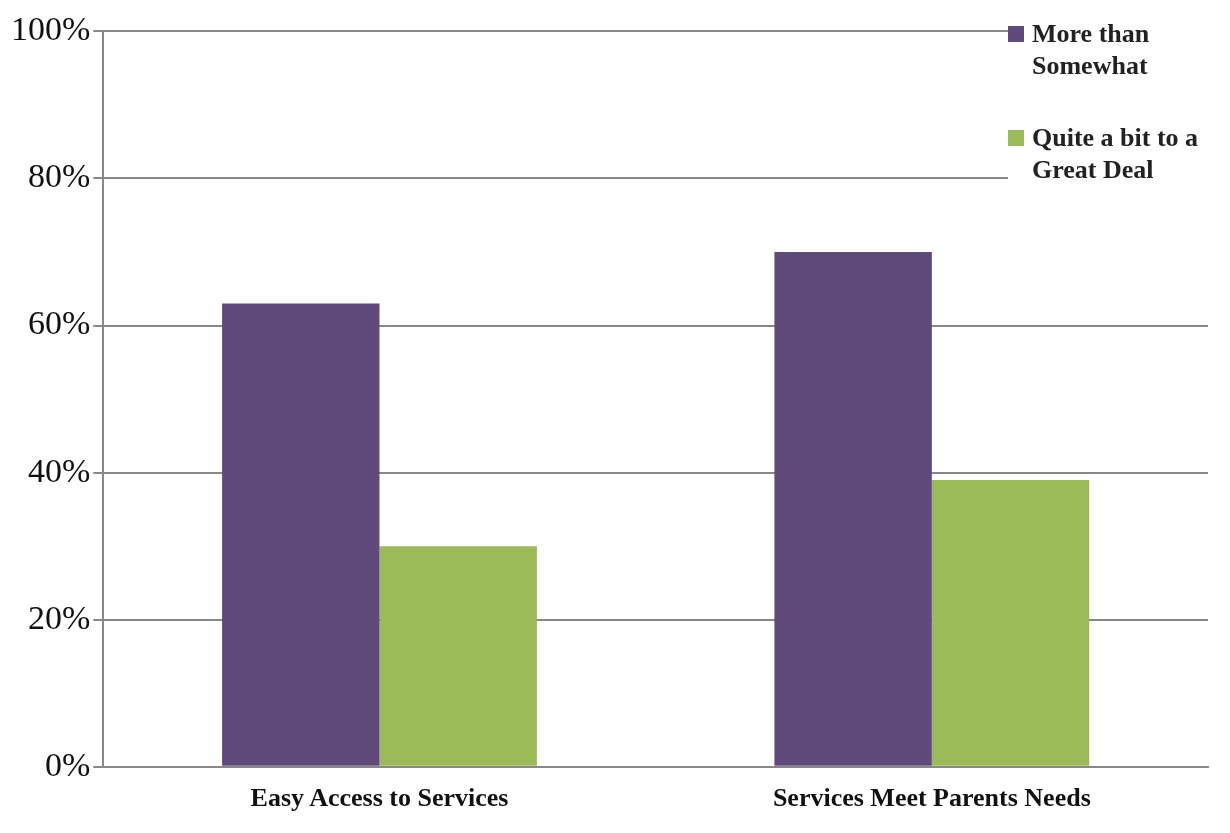 The image size is (1230, 833). I want to click on legend-label: More than Somewhat, so click(1091, 50).